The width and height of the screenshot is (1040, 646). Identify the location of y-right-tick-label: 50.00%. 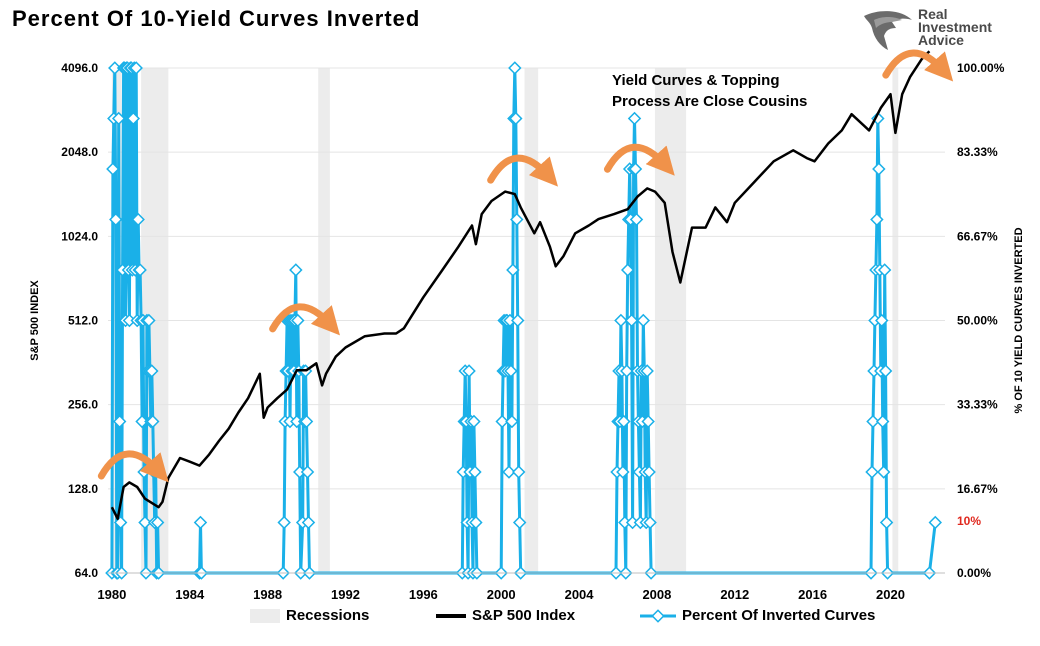
(977, 321).